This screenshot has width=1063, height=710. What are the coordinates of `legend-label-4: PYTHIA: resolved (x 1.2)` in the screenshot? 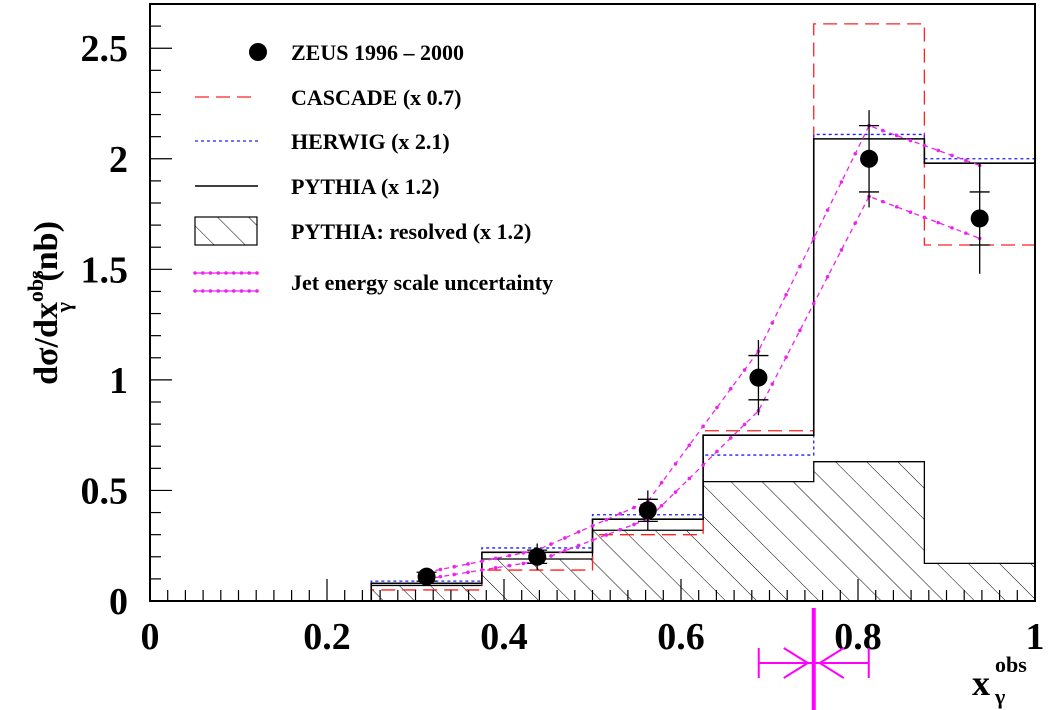 It's located at (411, 231).